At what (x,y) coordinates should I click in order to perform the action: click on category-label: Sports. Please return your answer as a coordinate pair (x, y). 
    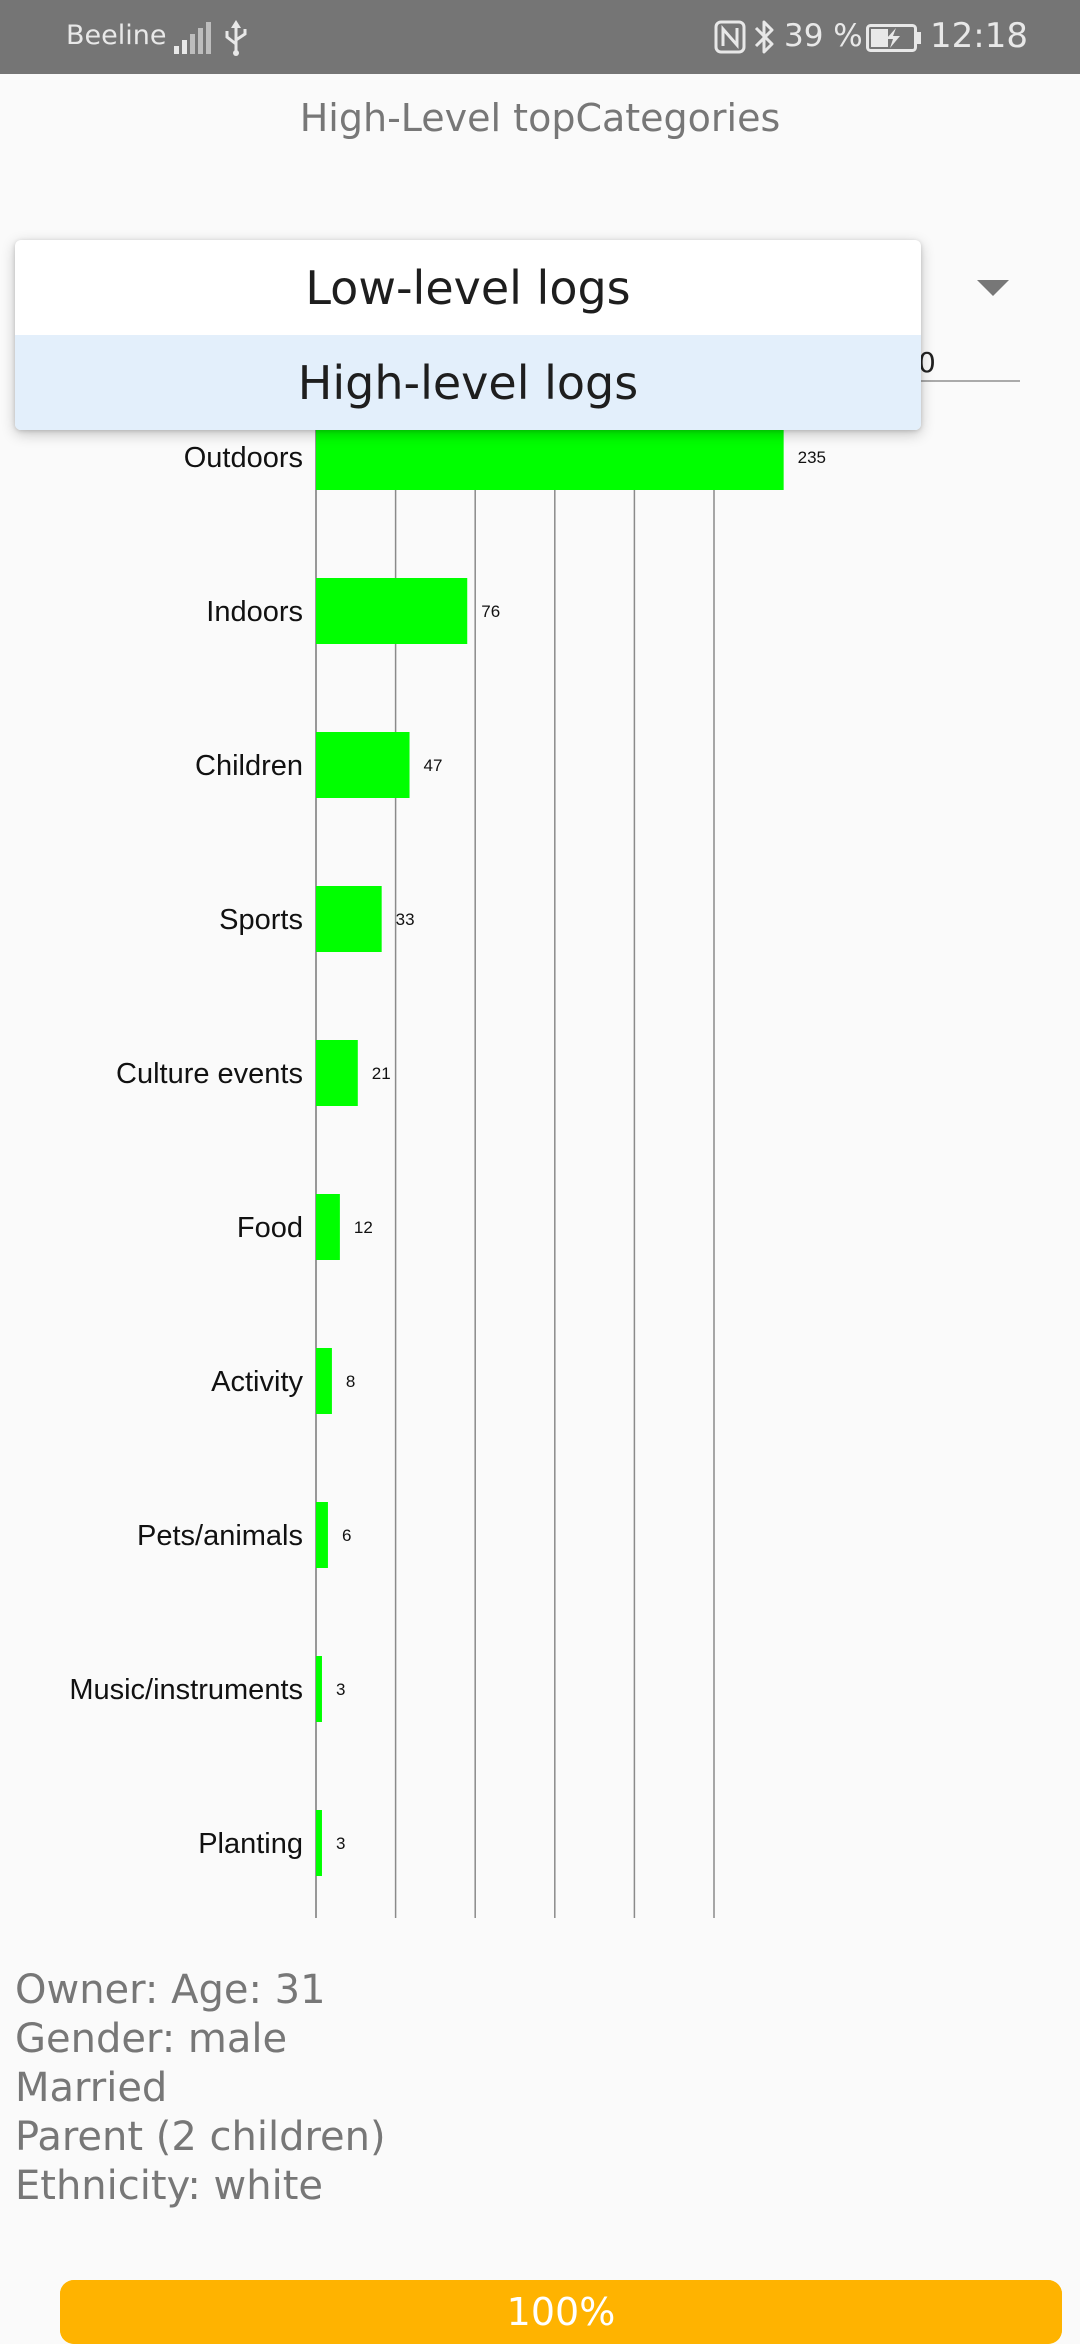
    Looking at the image, I should click on (261, 920).